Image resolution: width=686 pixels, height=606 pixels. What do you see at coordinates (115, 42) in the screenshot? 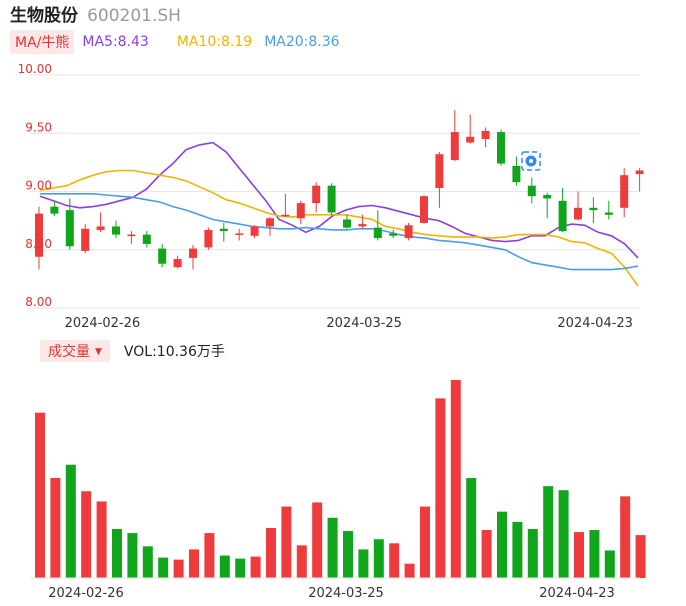
I see `ma5-label: MA5:8.43` at bounding box center [115, 42].